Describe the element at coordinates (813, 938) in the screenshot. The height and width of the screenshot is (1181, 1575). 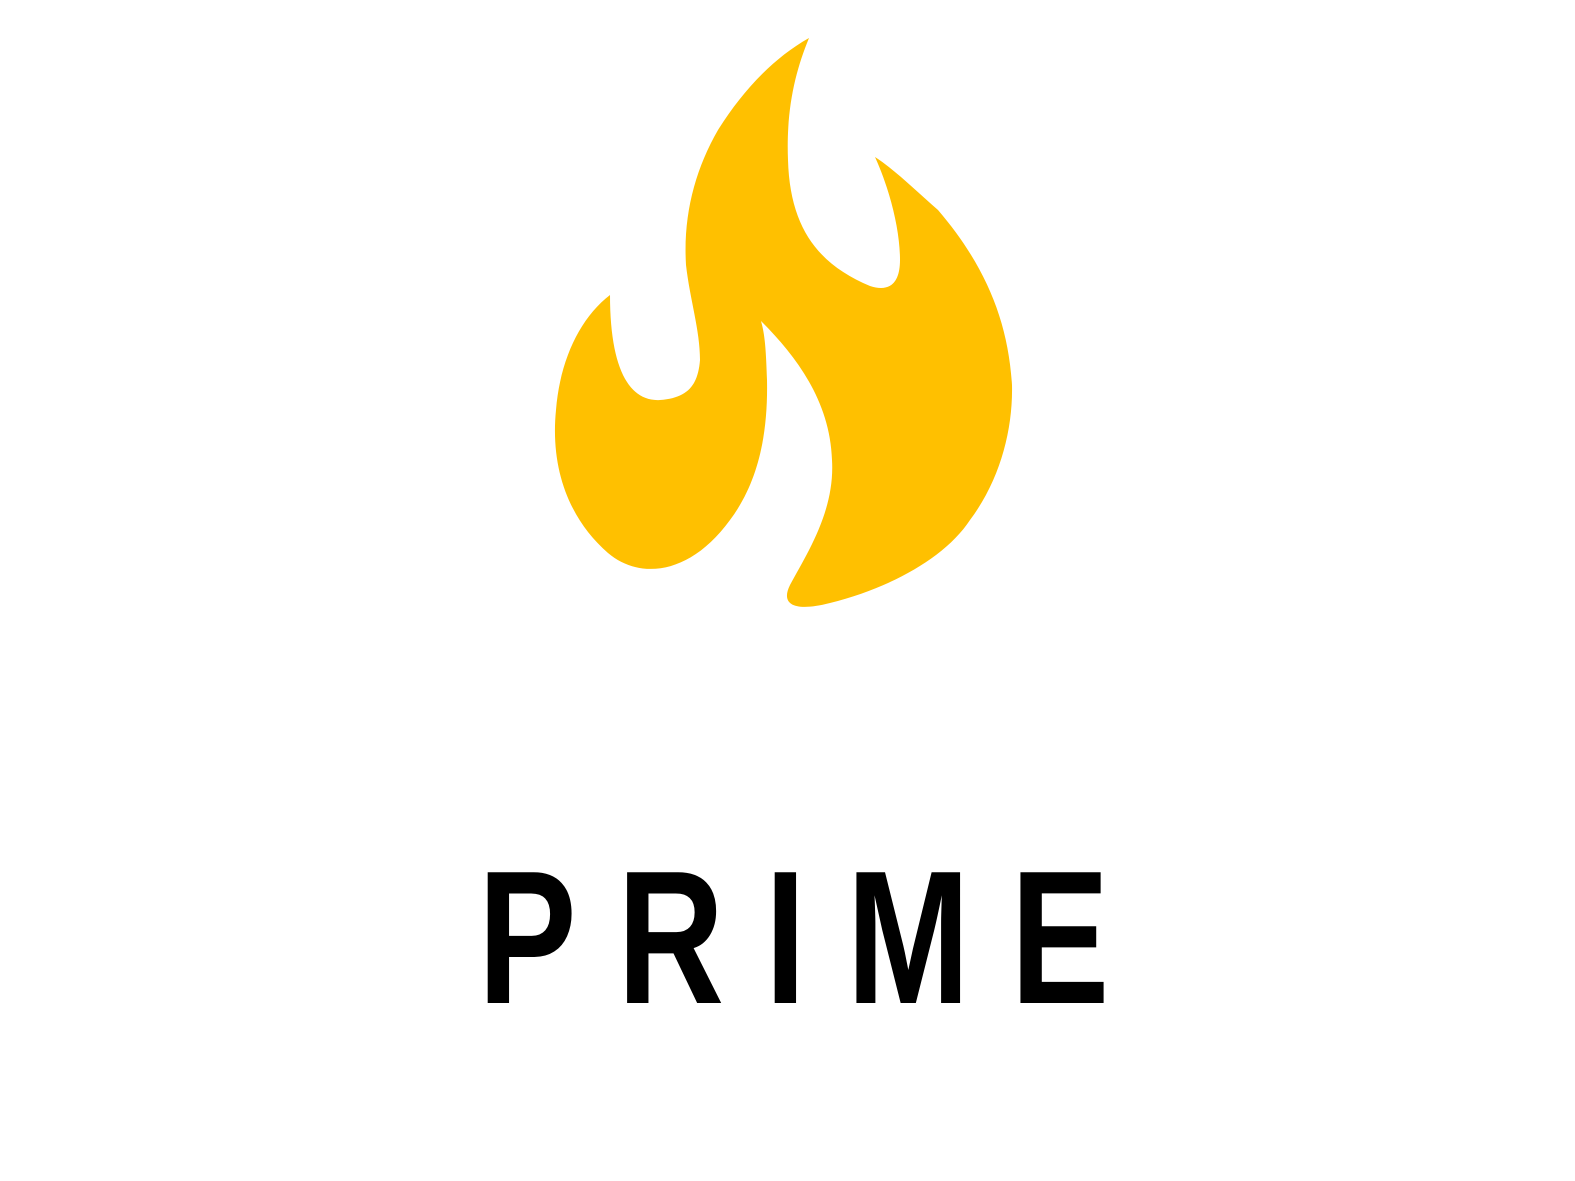
I see `brand-name: PRIME` at that location.